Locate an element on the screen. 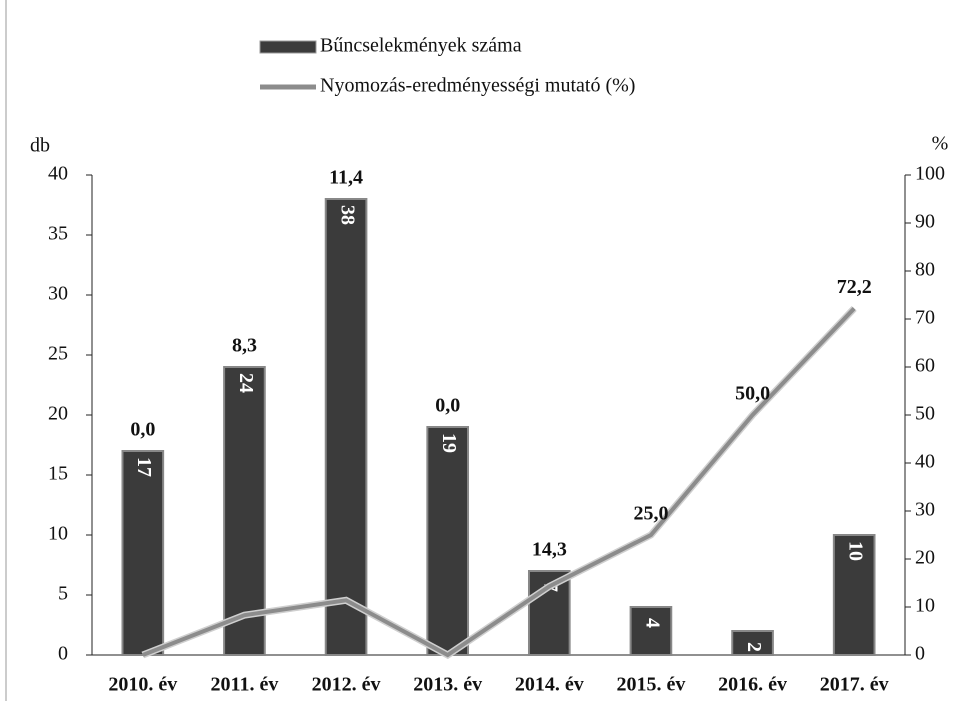 The height and width of the screenshot is (701, 973). legend-swatch is located at coordinates (288, 47).